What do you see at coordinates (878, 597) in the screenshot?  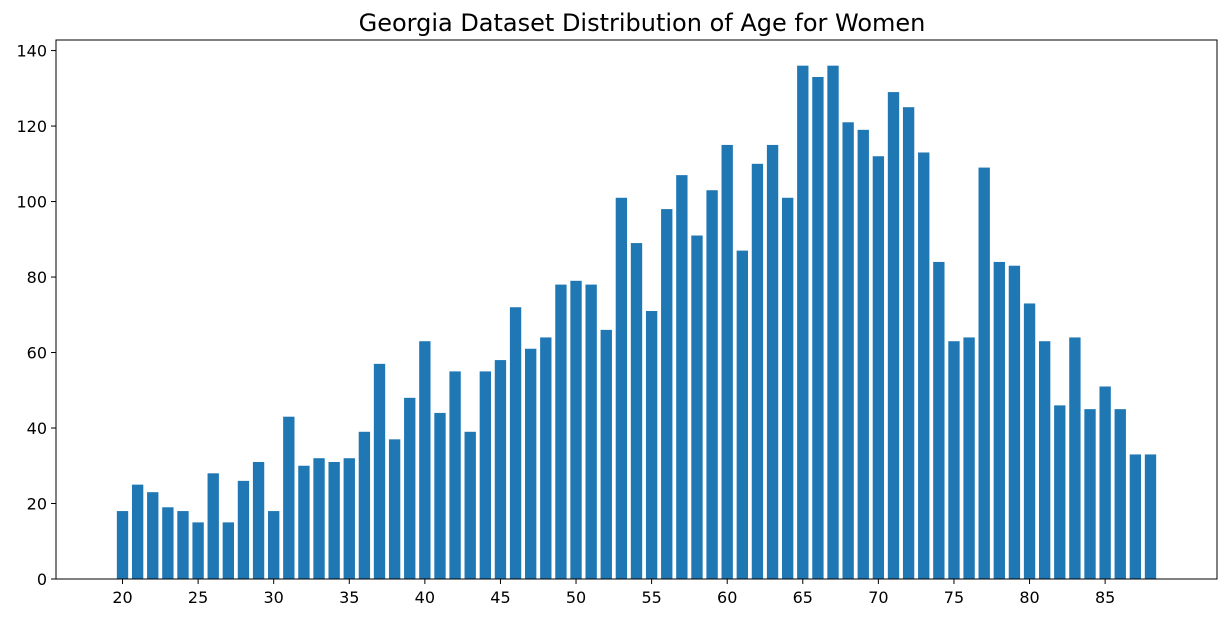 I see `x-tick-label: 70` at bounding box center [878, 597].